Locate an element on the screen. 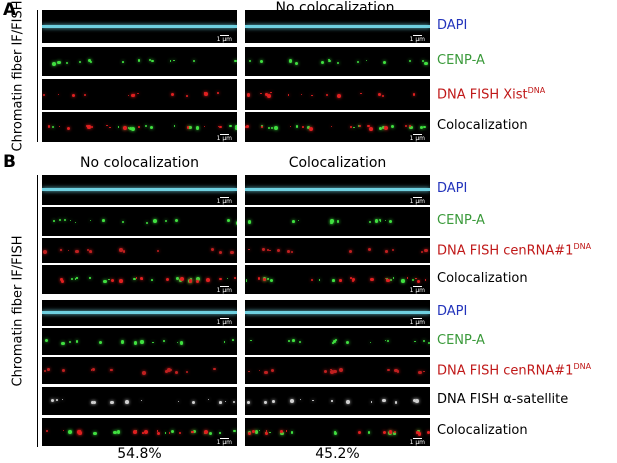  fiber is located at coordinates (337, 26).